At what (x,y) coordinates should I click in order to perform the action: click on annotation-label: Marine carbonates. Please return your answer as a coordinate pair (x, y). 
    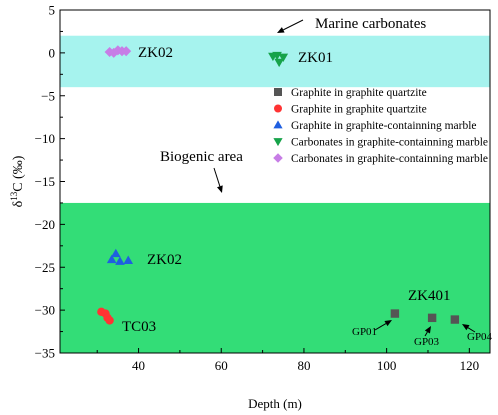
    Looking at the image, I should click on (370, 24).